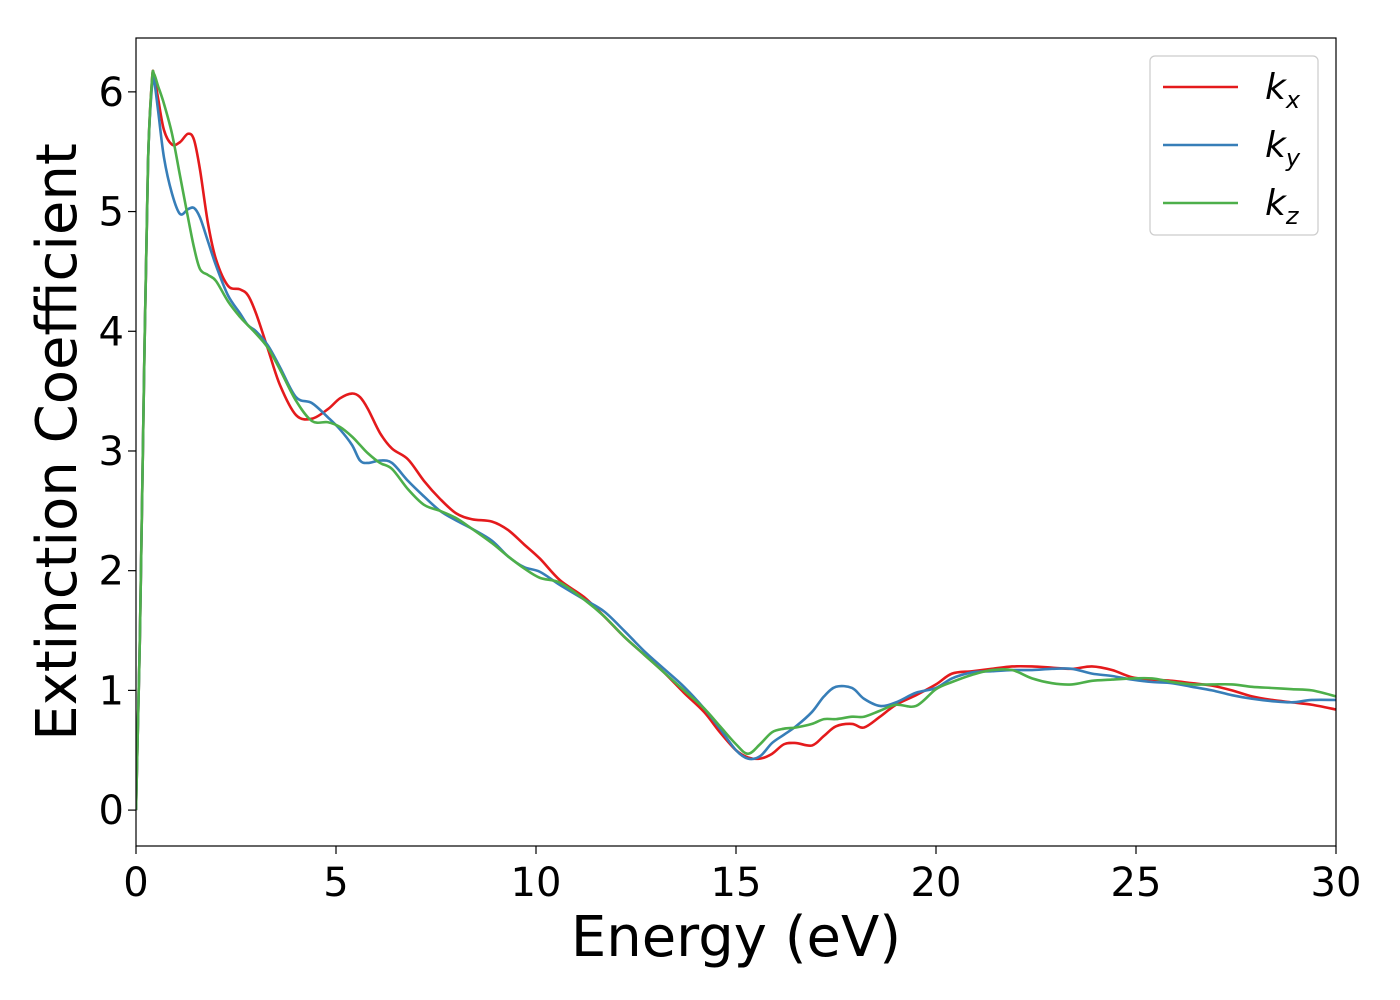  I want to click on x-tick-label: 15, so click(736, 883).